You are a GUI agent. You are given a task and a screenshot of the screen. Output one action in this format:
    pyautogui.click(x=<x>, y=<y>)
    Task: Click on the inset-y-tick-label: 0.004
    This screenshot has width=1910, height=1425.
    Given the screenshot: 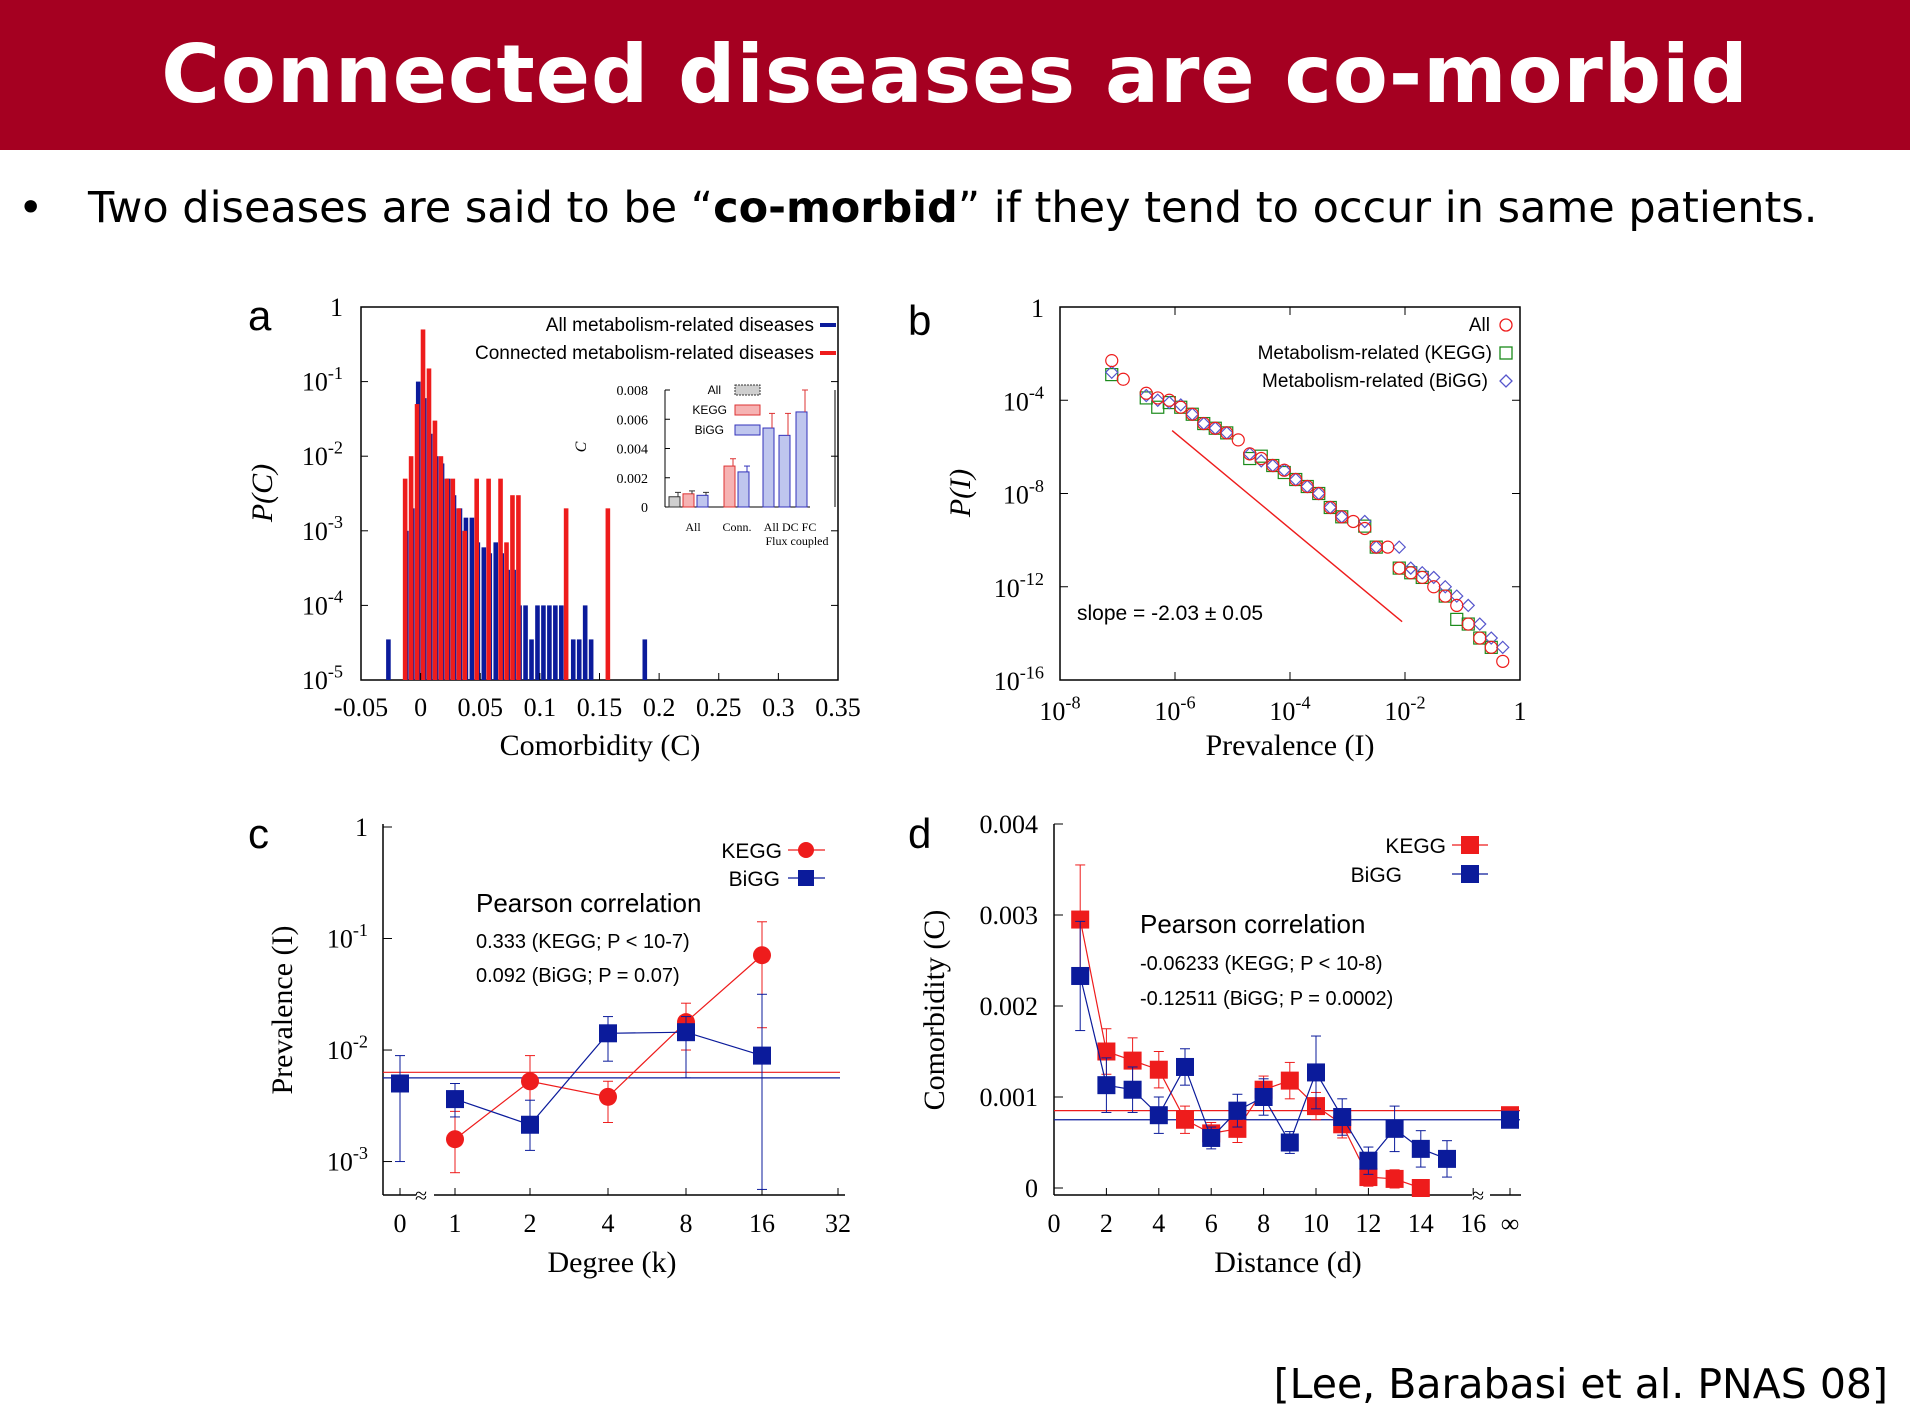 What is the action you would take?
    pyautogui.click(x=633, y=450)
    